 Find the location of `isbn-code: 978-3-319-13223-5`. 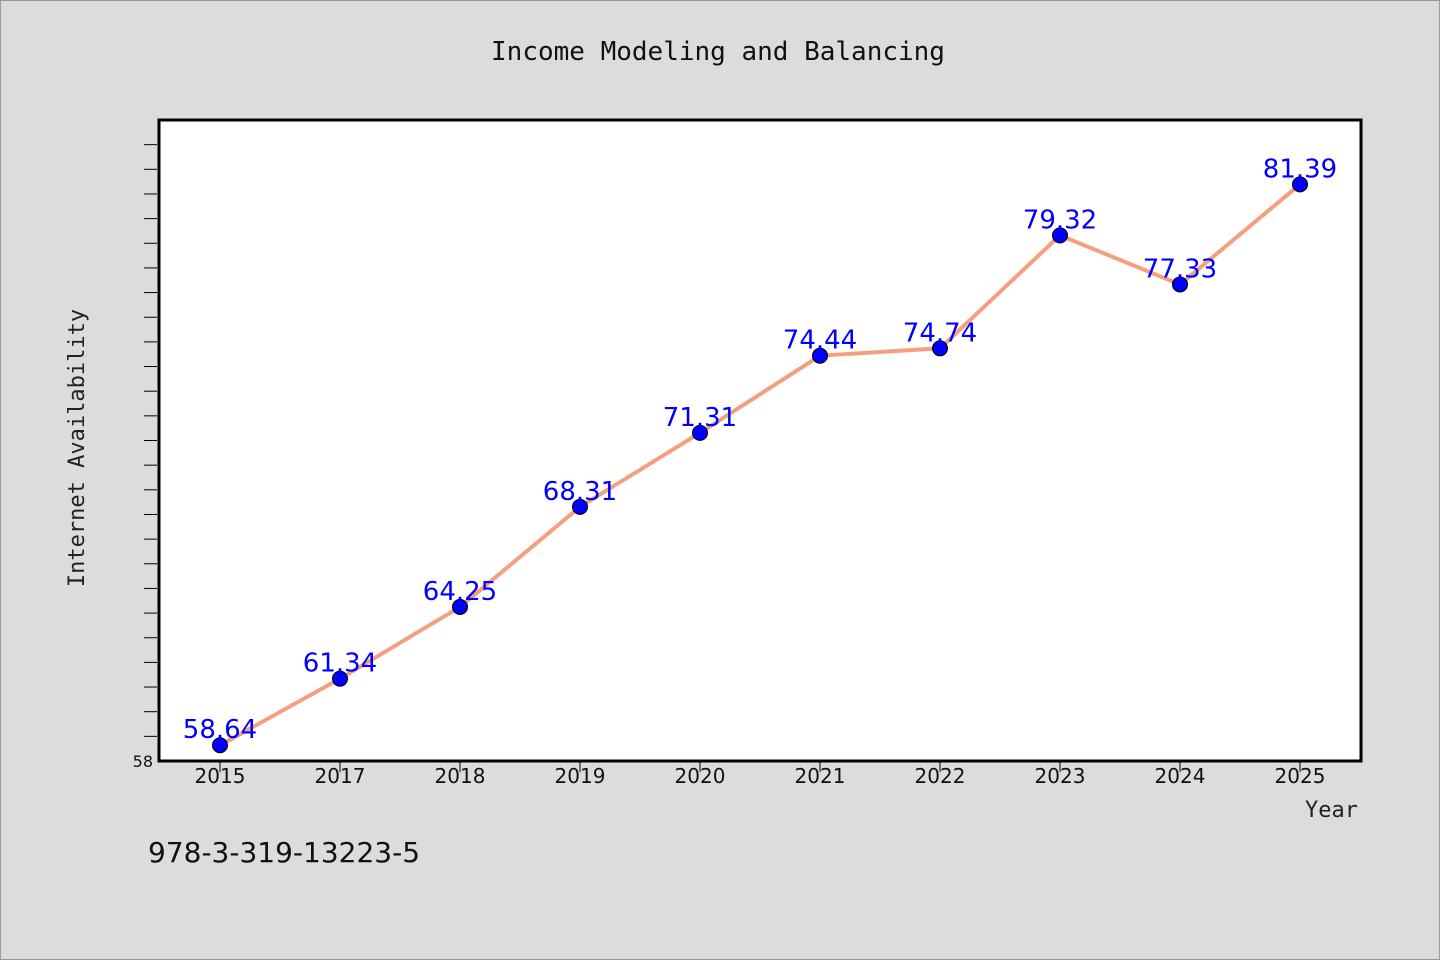

isbn-code: 978-3-319-13223-5 is located at coordinates (284, 852).